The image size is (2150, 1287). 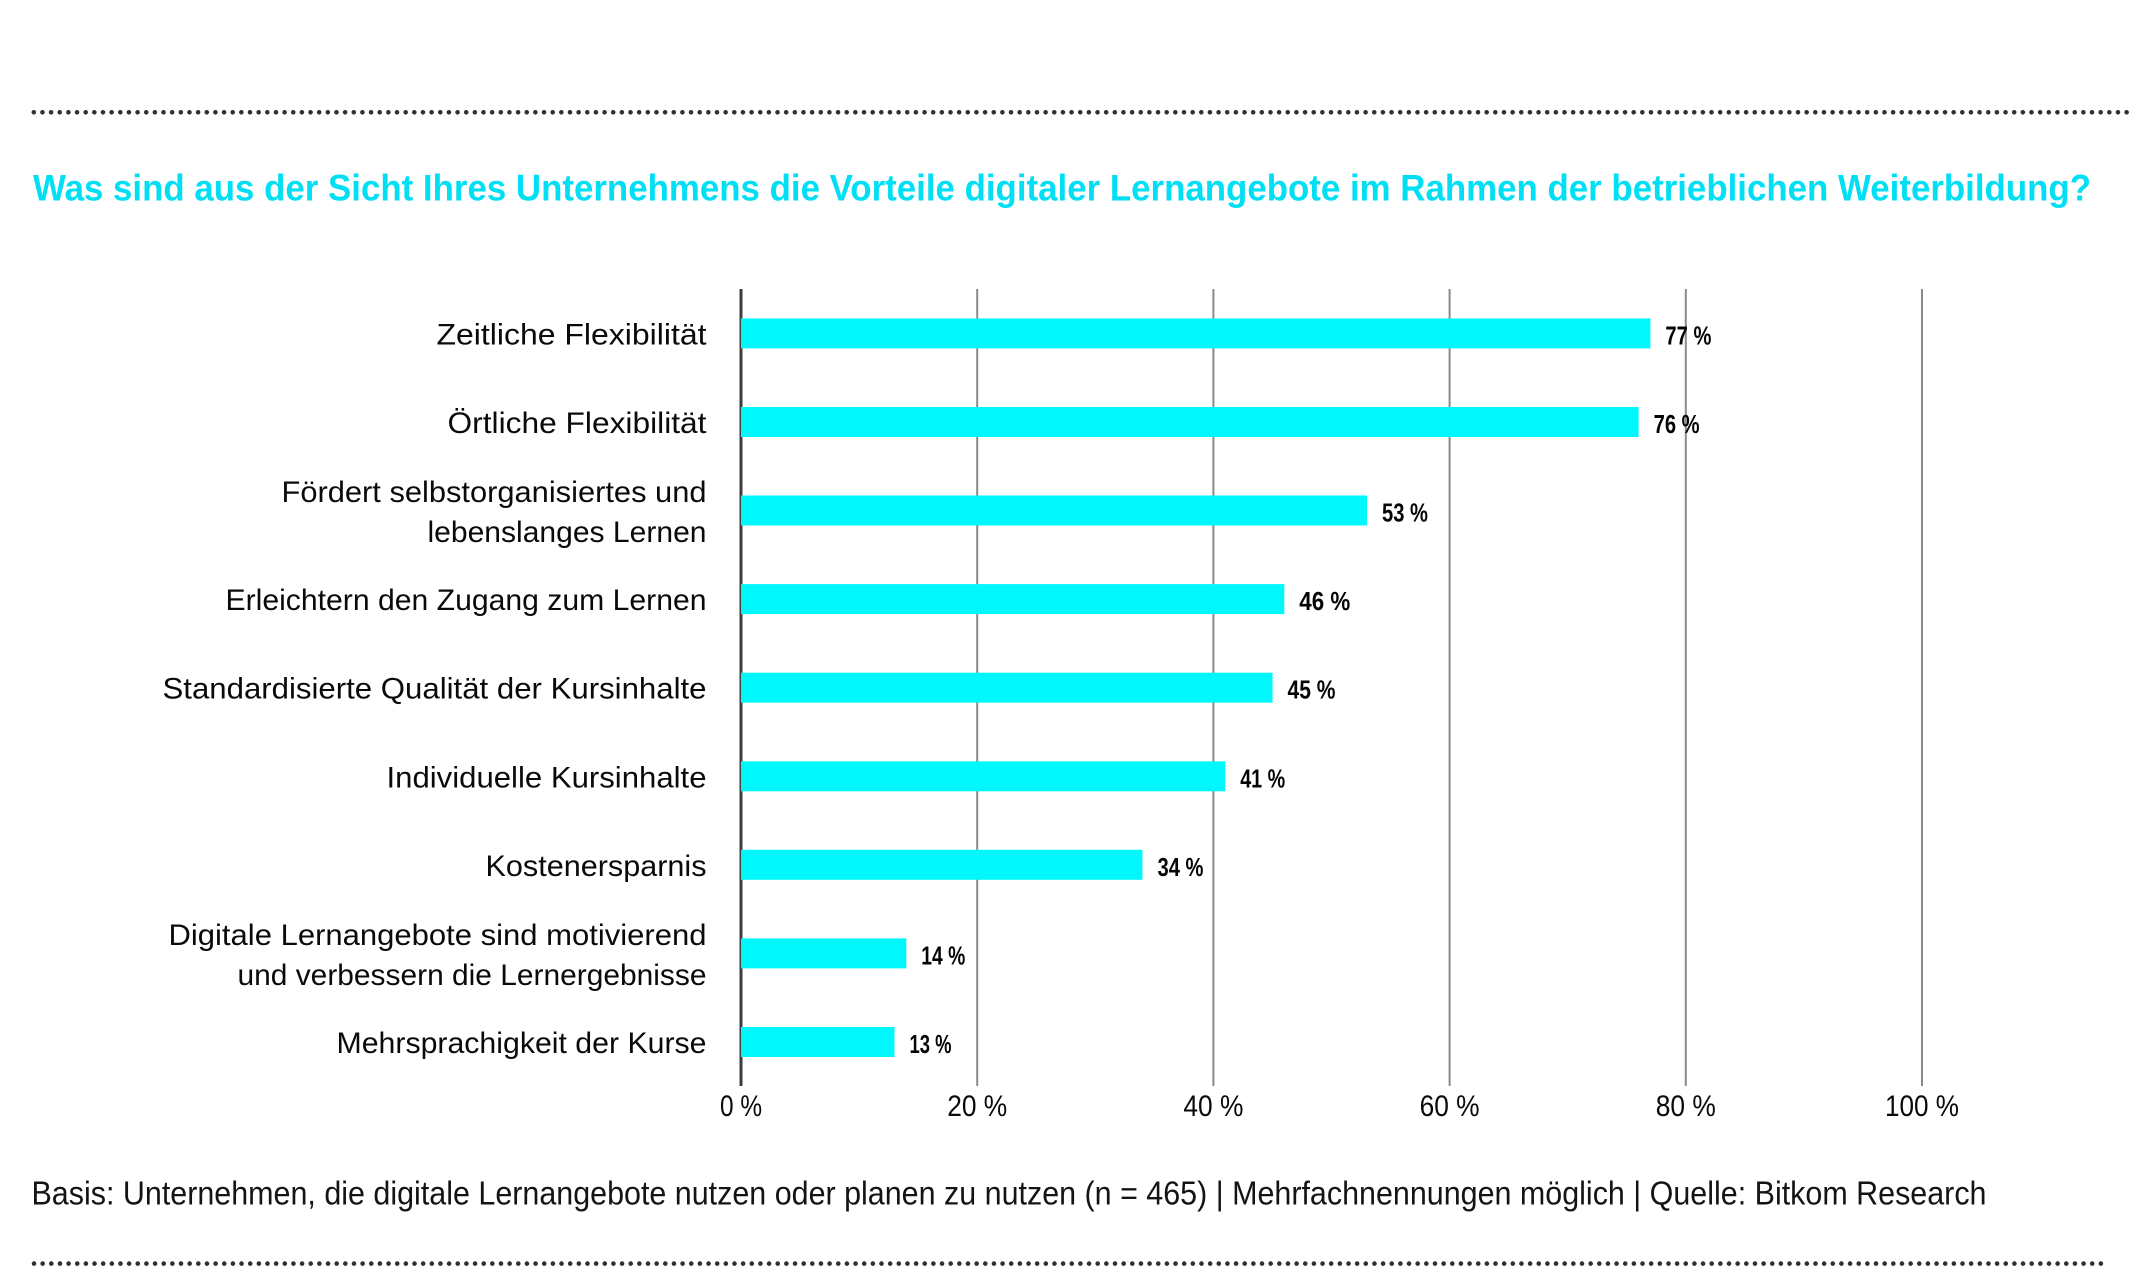 What do you see at coordinates (435, 689) in the screenshot?
I see `svg-text:Standardisierte Qualität der K: Standardisierte Qualität der Kursinhalte` at bounding box center [435, 689].